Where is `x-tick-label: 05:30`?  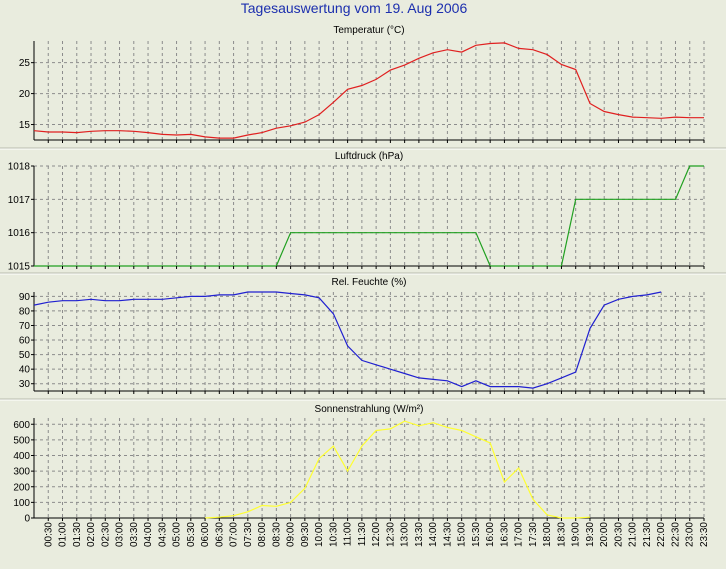 x-tick-label: 05:30 is located at coordinates (191, 534).